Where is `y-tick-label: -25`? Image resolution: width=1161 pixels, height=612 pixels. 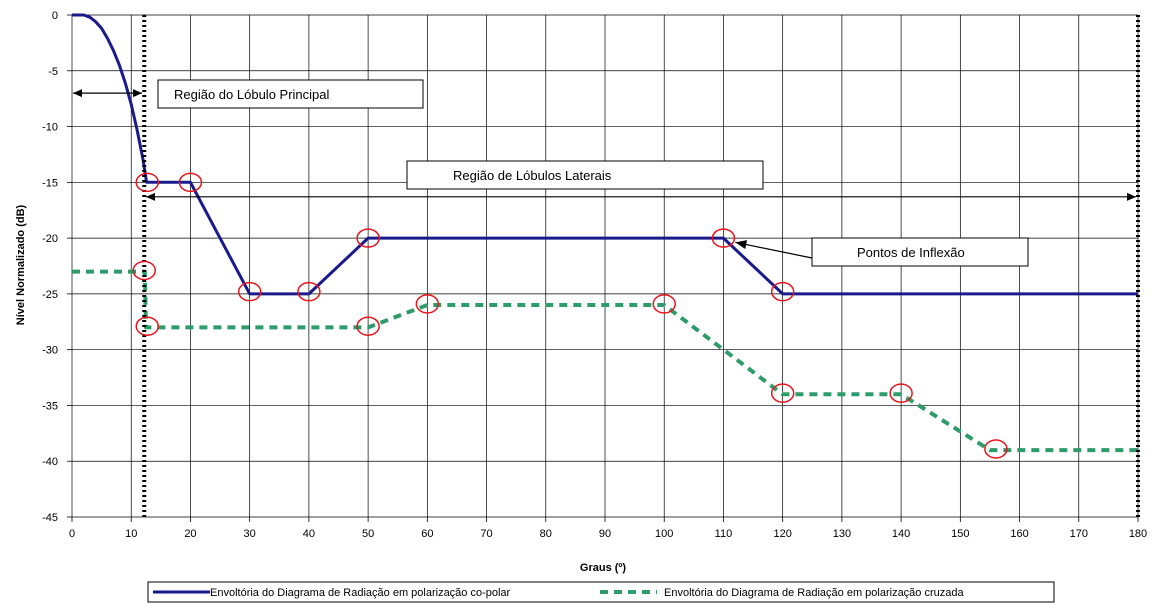
y-tick-label: -25 is located at coordinates (50, 295).